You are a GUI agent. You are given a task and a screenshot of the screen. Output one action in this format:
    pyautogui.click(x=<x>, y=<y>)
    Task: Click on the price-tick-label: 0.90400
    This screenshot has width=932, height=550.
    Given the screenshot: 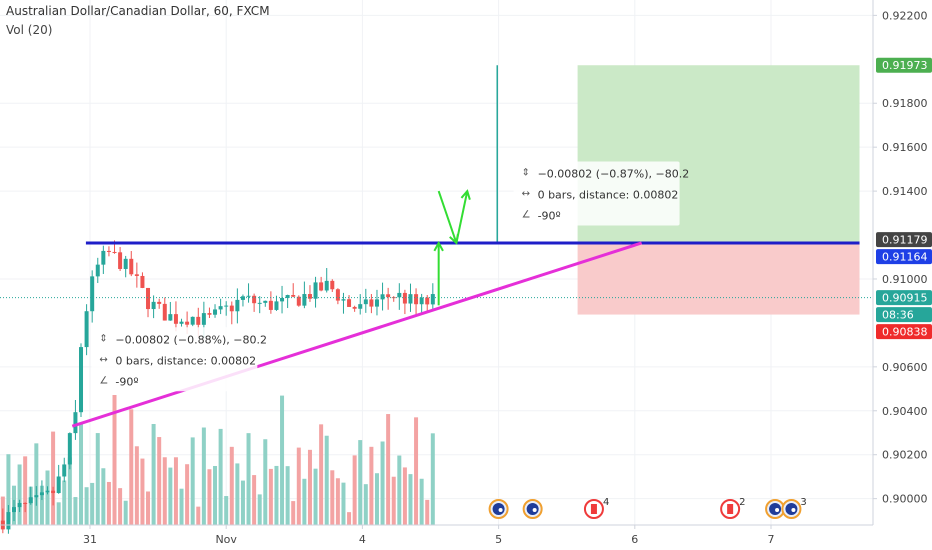 What is the action you would take?
    pyautogui.click(x=905, y=411)
    